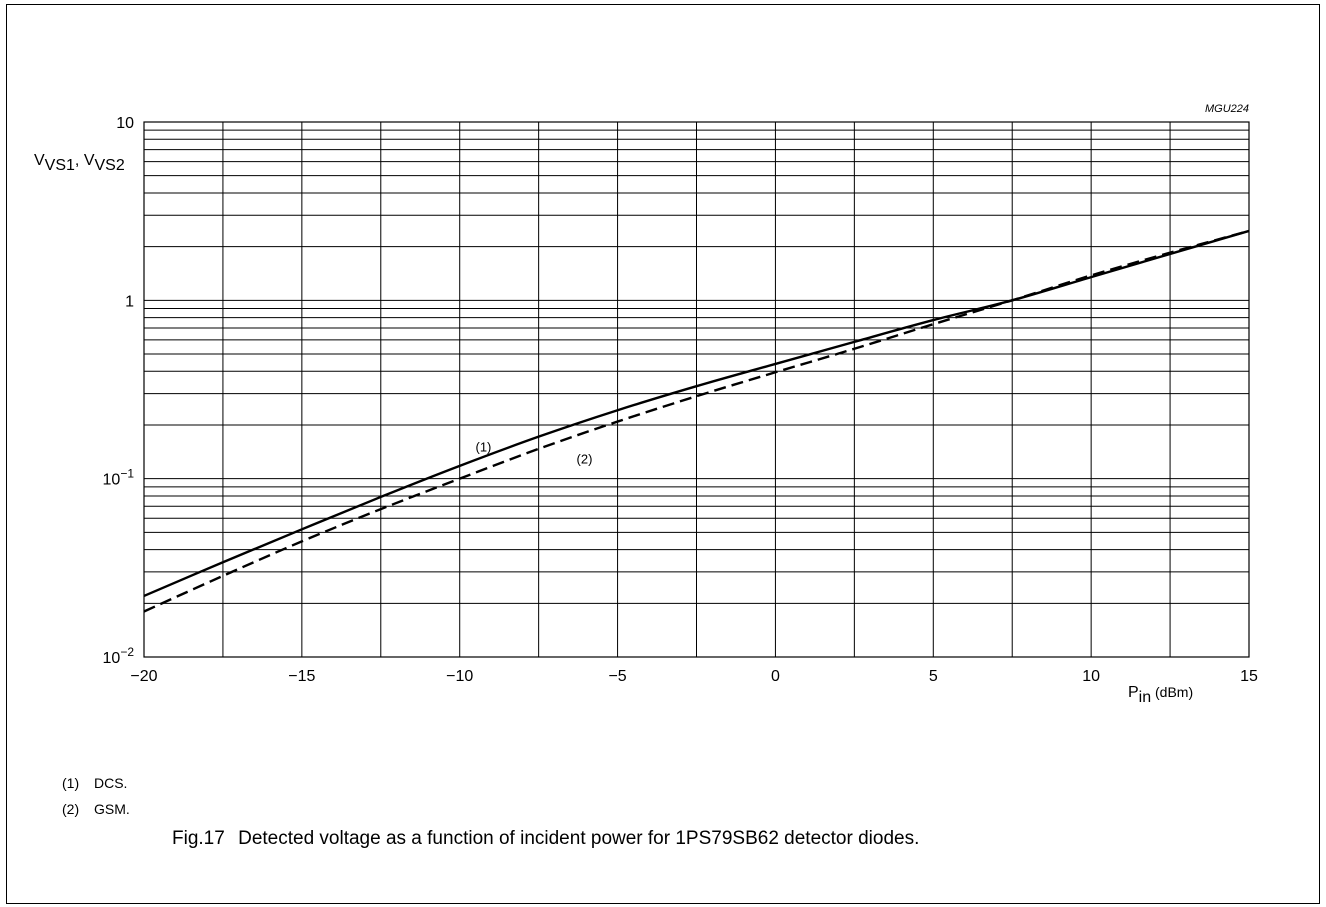  What do you see at coordinates (79, 160) in the screenshot?
I see `y-axis-label-sep: ,` at bounding box center [79, 160].